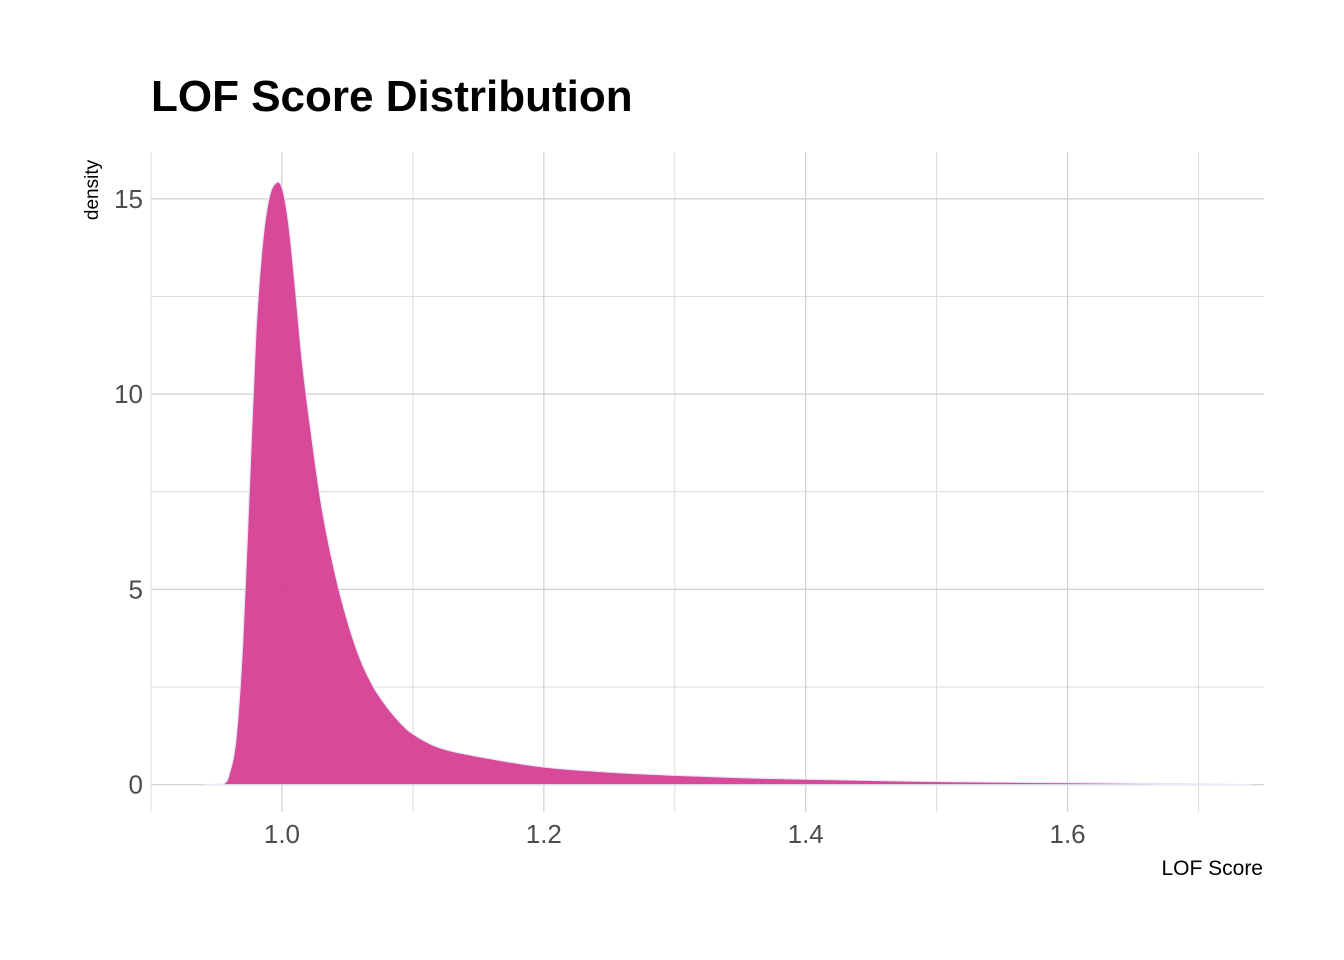 The width and height of the screenshot is (1344, 960). Describe the element at coordinates (136, 785) in the screenshot. I see `y-tick-label: 0` at that location.